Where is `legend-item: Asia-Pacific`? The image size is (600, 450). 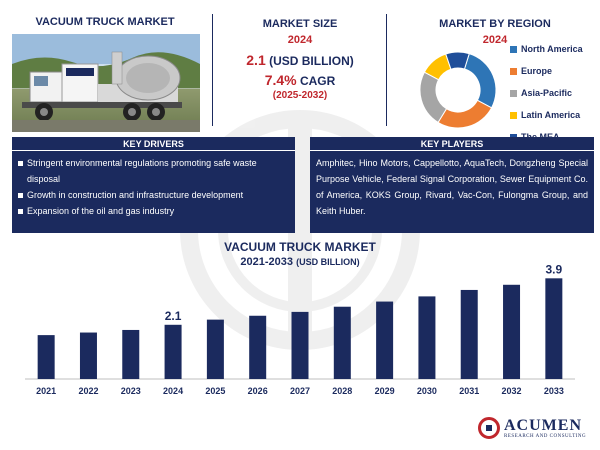 legend-item: Asia-Pacific is located at coordinates (555, 93).